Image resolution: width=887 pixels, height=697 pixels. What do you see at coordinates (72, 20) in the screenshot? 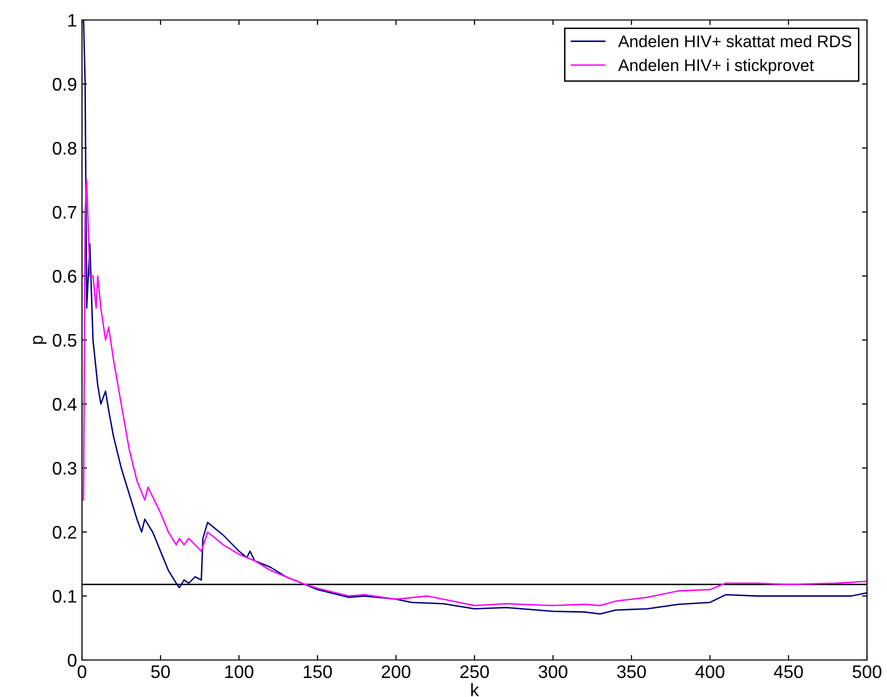
I see `y-tick-label: 1` at bounding box center [72, 20].